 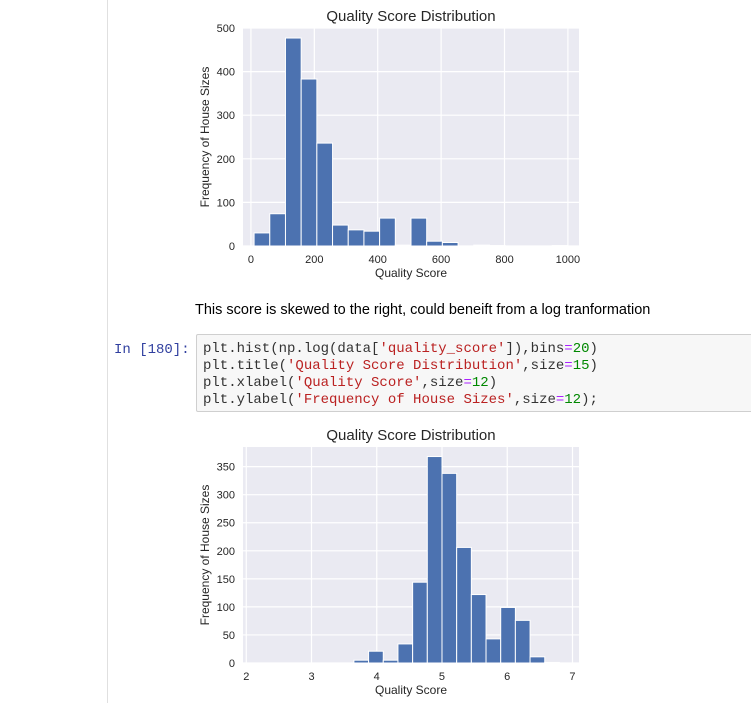 What do you see at coordinates (572, 677) in the screenshot?
I see `x-tick-label: 7` at bounding box center [572, 677].